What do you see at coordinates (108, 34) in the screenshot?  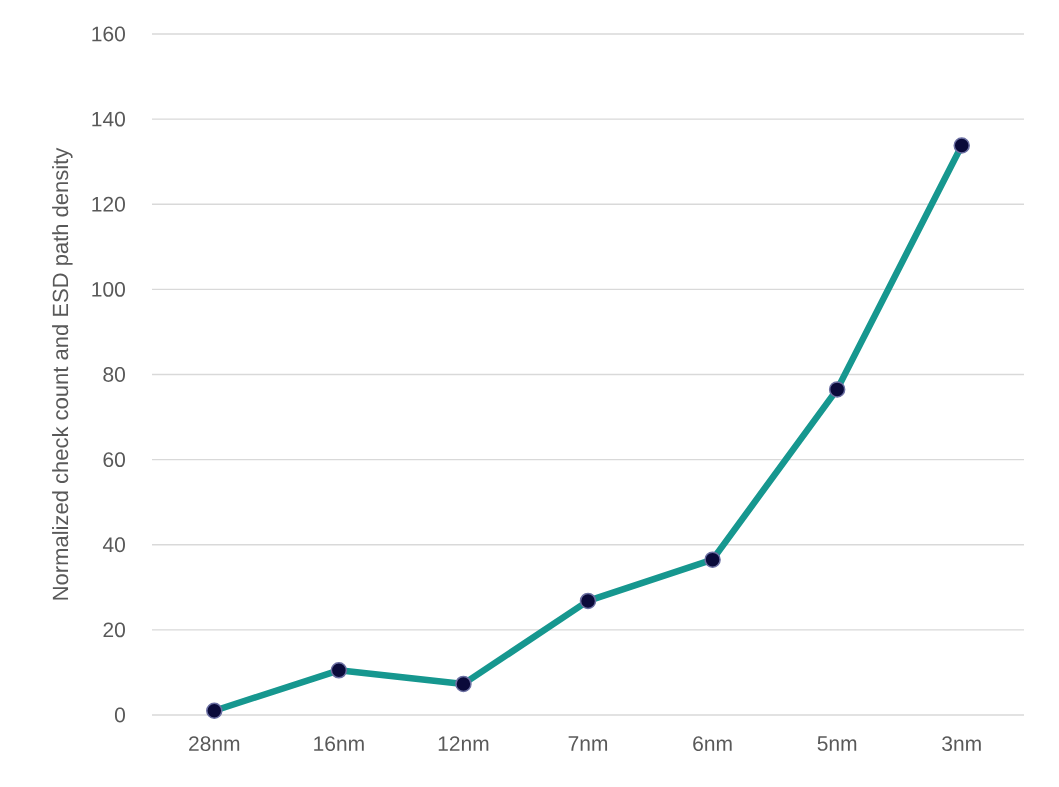 I see `y-tick-label: 160` at bounding box center [108, 34].